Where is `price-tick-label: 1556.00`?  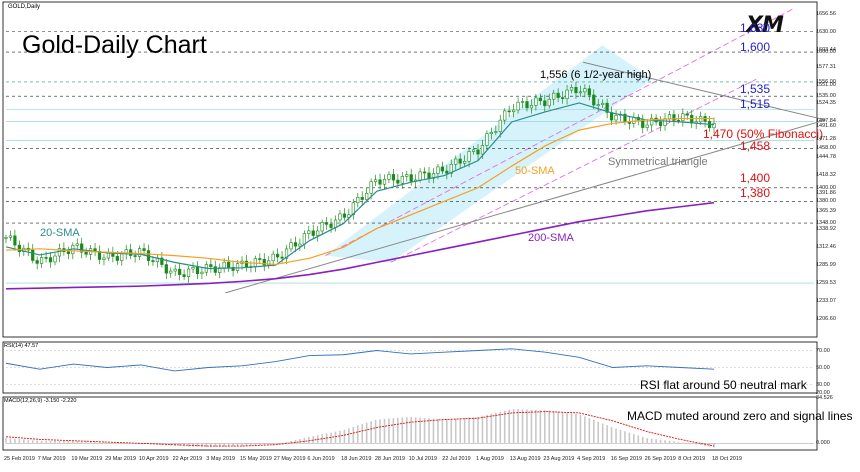
price-tick-label: 1556.00 is located at coordinates (826, 81).